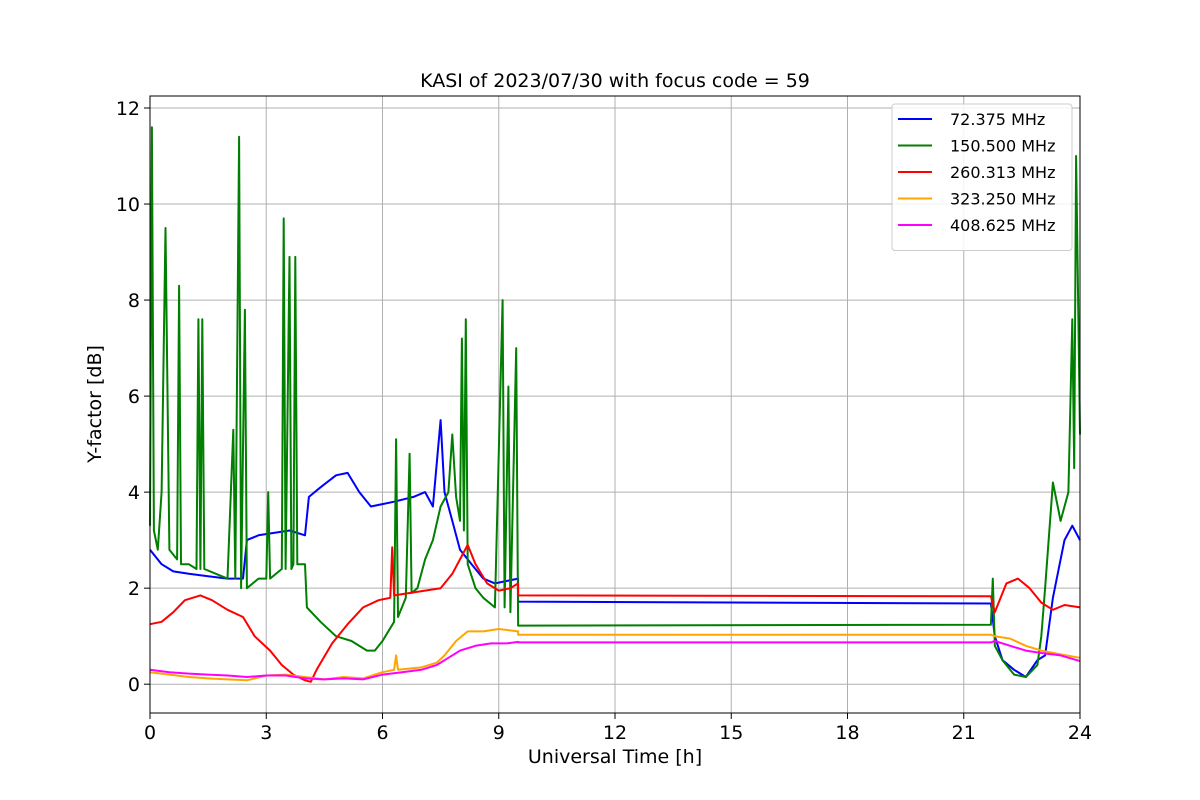  I want to click on x-tick-label: 21, so click(964, 733).